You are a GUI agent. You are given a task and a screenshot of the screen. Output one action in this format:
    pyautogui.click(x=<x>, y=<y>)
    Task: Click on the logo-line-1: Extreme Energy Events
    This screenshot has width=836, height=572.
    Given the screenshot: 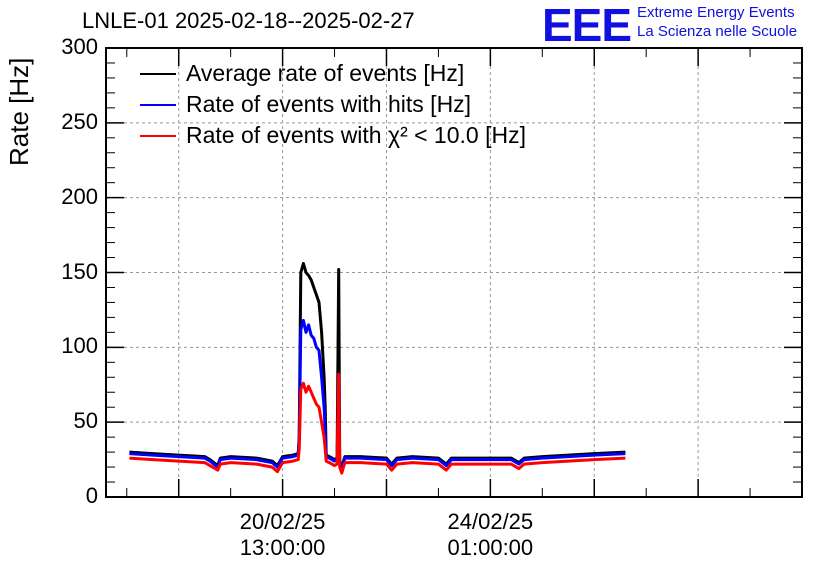 What is the action you would take?
    pyautogui.click(x=716, y=12)
    